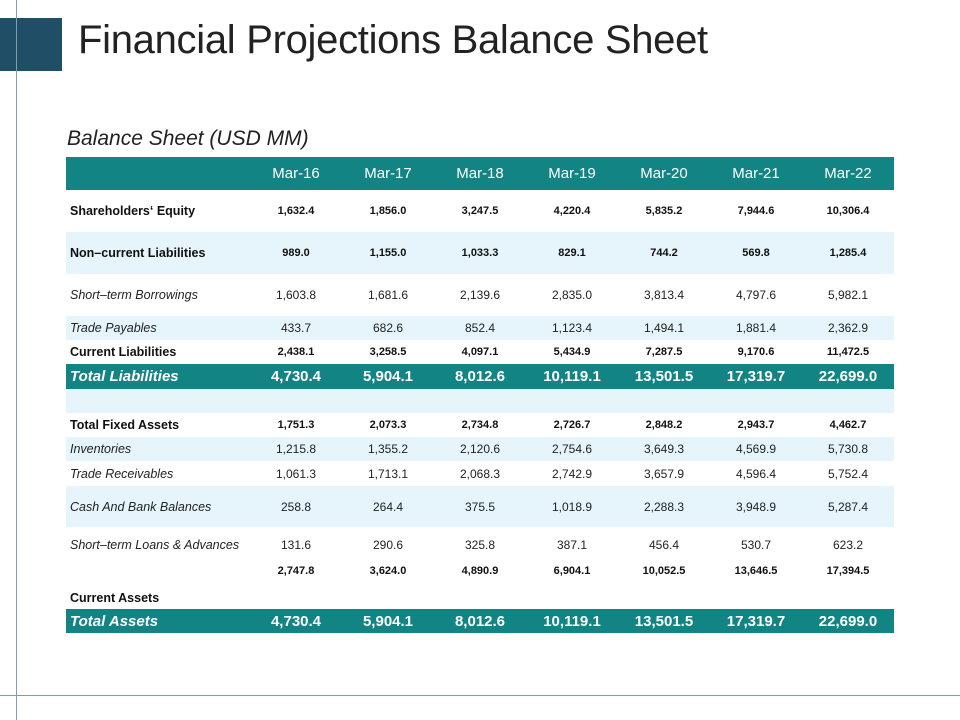 Image resolution: width=960 pixels, height=720 pixels. Describe the element at coordinates (296, 328) in the screenshot. I see `value-cell: 433.7` at that location.